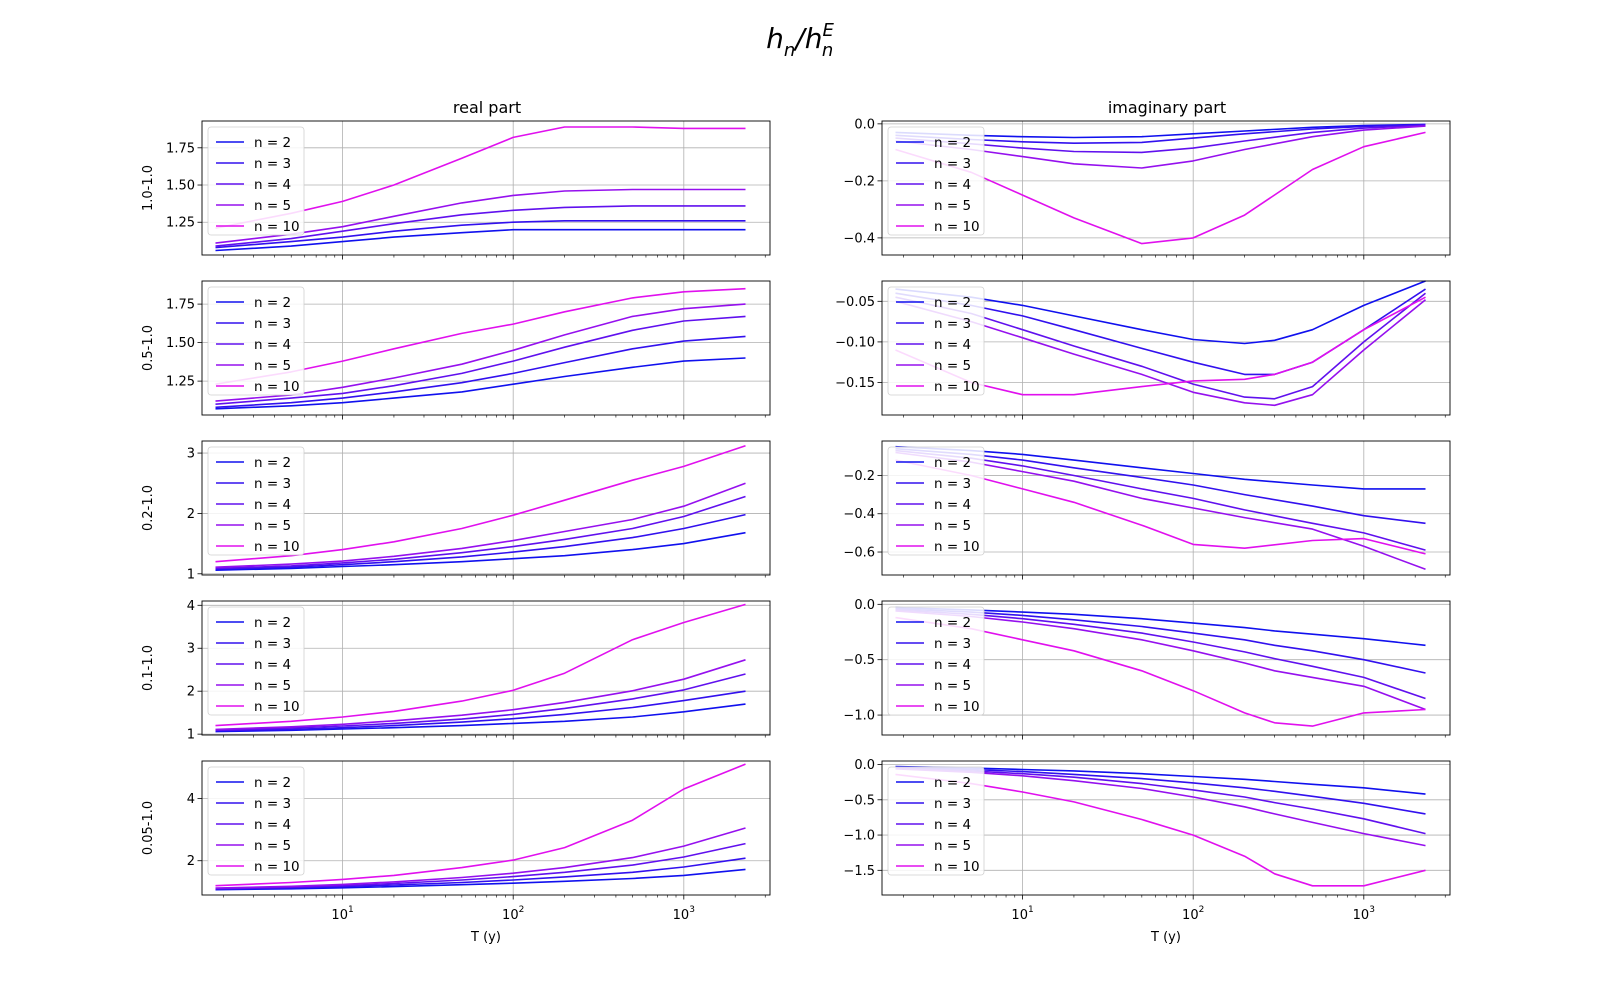 Image resolution: width=1600 pixels, height=1000 pixels. I want to click on panel-3-real: 1 2 3 n = 2 n = 3 n = 4 n = 5 n = 10 0.2-1.0, so click(456, 511).